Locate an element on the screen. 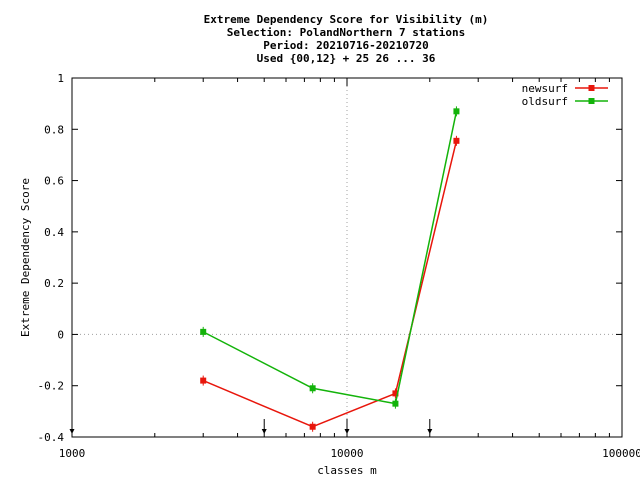 The width and height of the screenshot is (640, 480). y-tick-label: 0.6 is located at coordinates (54, 181).